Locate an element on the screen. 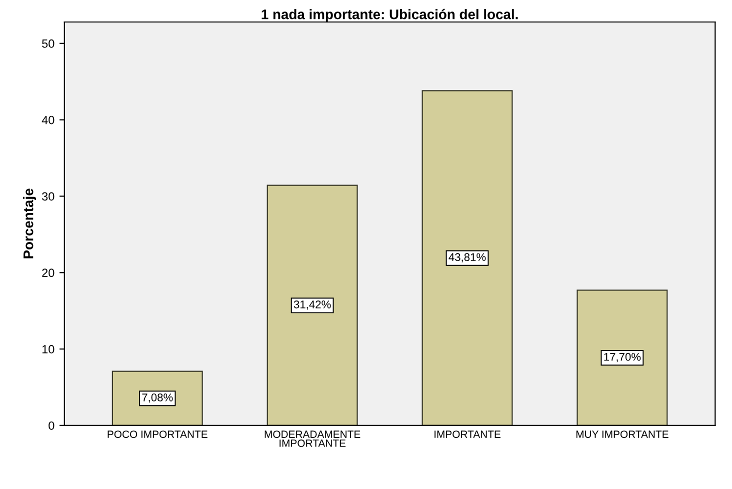 Image resolution: width=732 pixels, height=489 pixels. y-tick-label: 40 is located at coordinates (48, 120).